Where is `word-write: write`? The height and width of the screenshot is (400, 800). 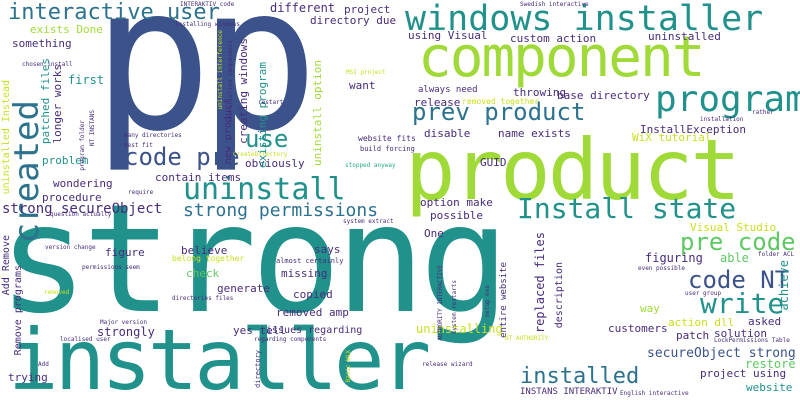 word-write: write is located at coordinates (742, 303).